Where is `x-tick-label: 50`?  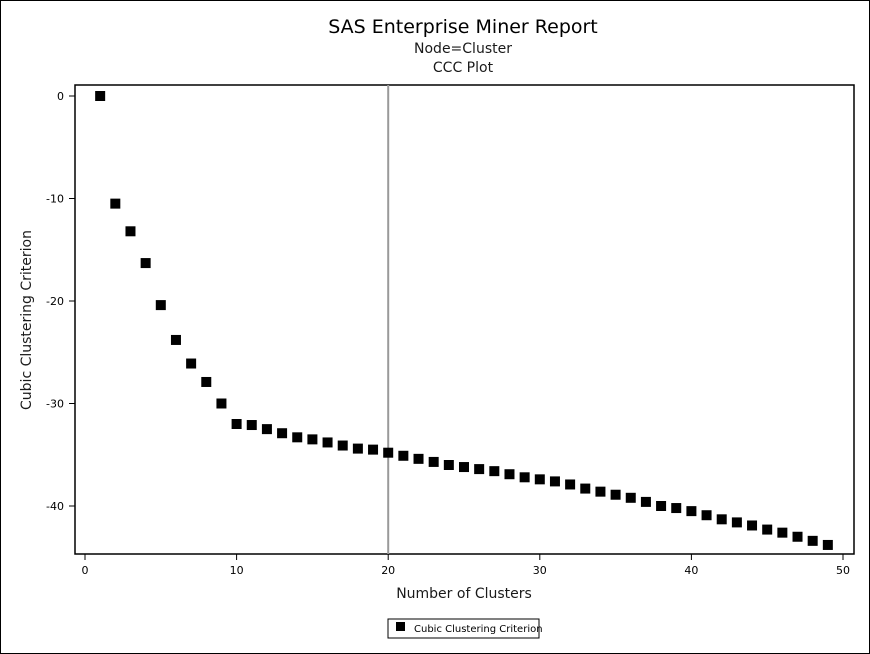 x-tick-label: 50 is located at coordinates (843, 570).